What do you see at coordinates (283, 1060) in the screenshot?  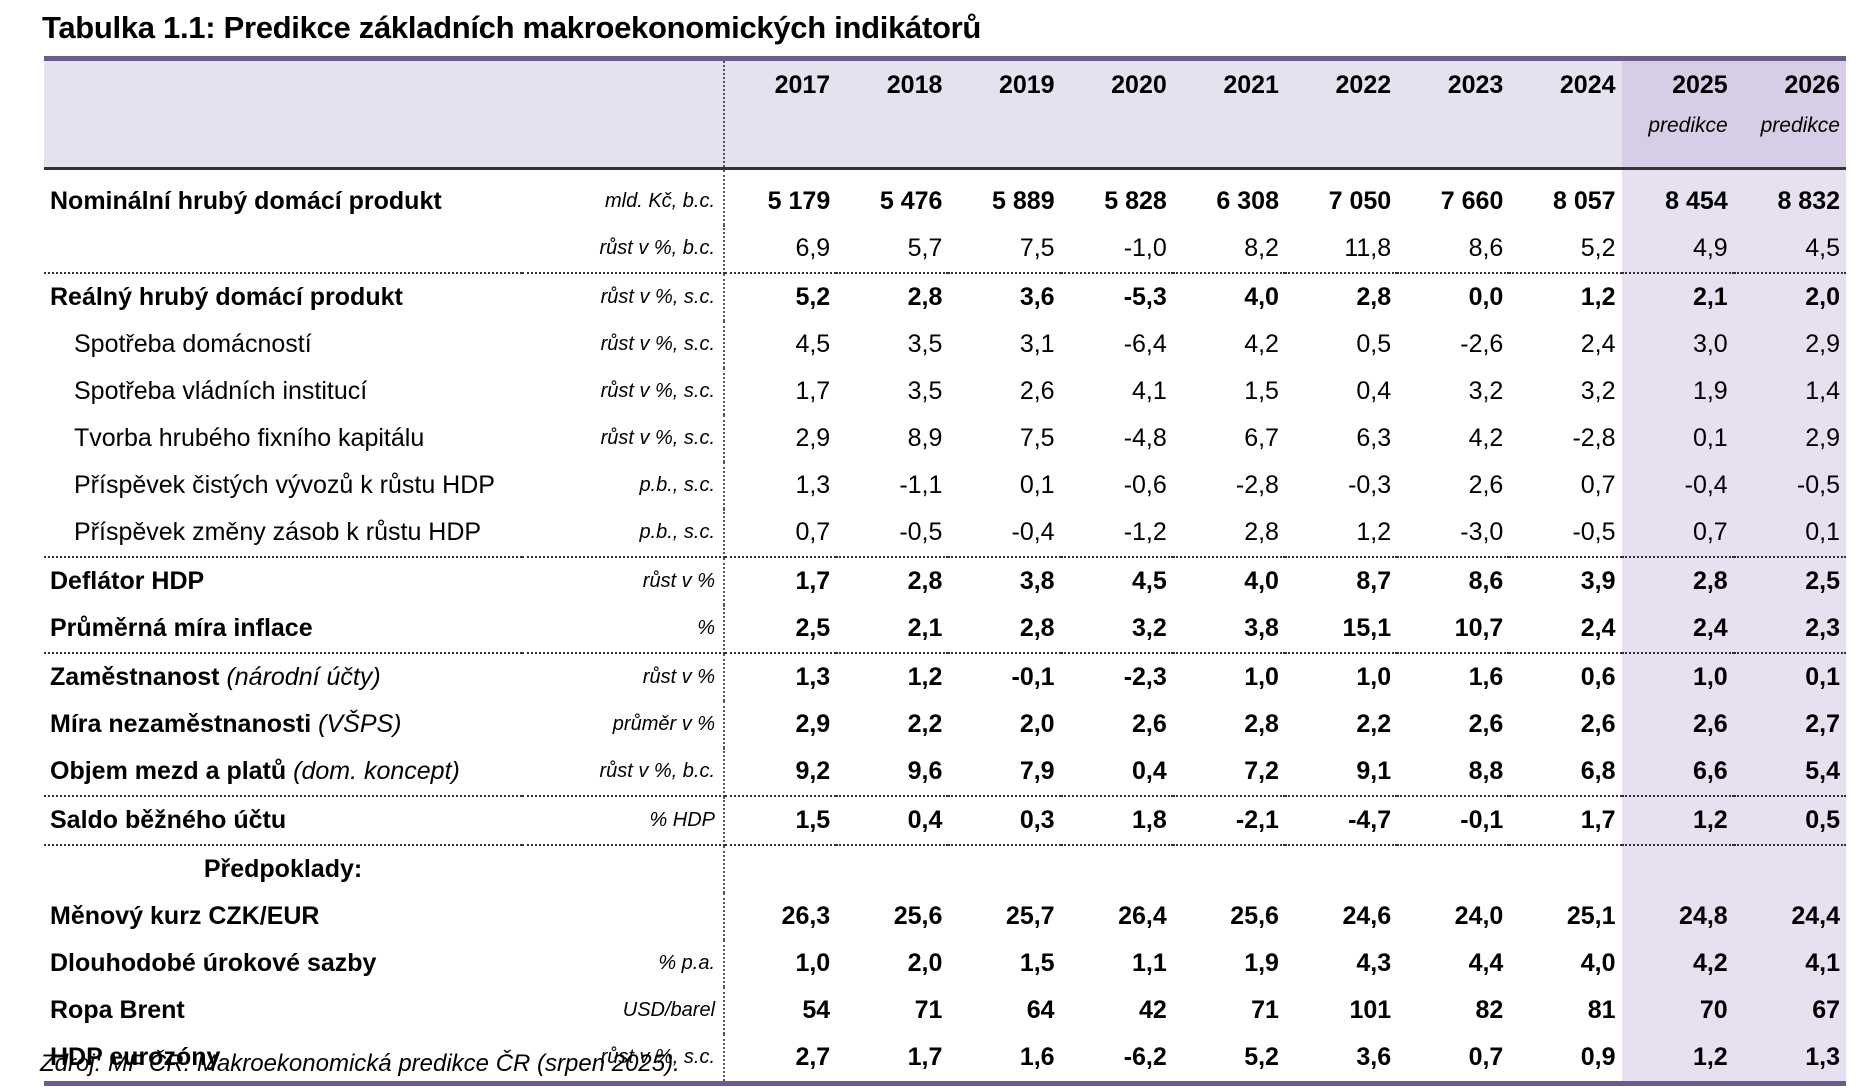 I see `row-label: HDP eurozóny` at bounding box center [283, 1060].